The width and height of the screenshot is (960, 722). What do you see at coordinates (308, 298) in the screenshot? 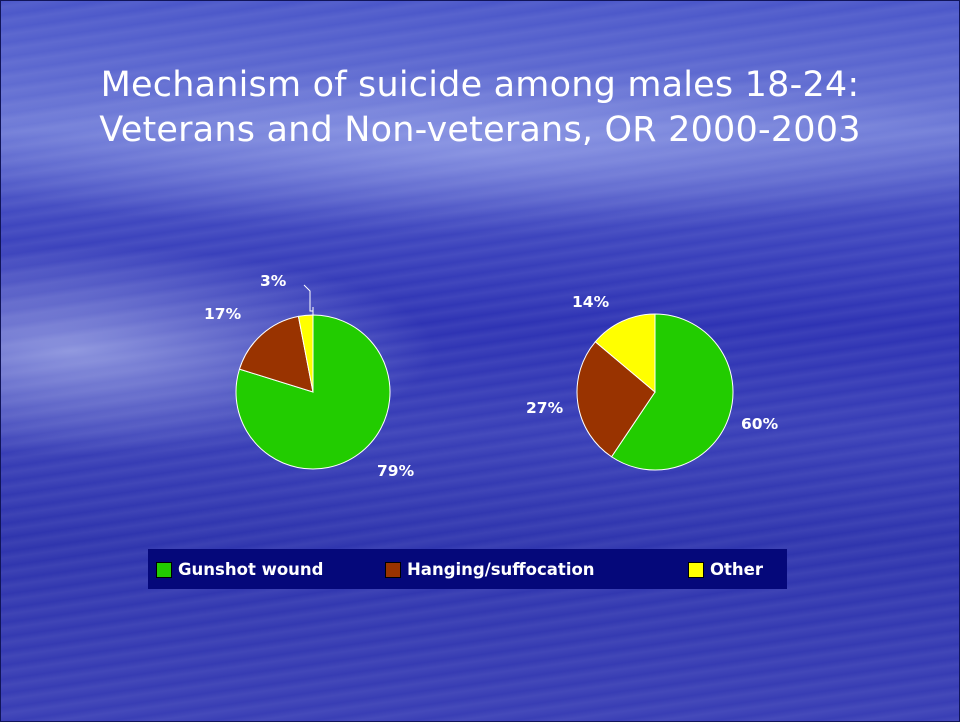
I see `leader-line-other` at bounding box center [308, 298].